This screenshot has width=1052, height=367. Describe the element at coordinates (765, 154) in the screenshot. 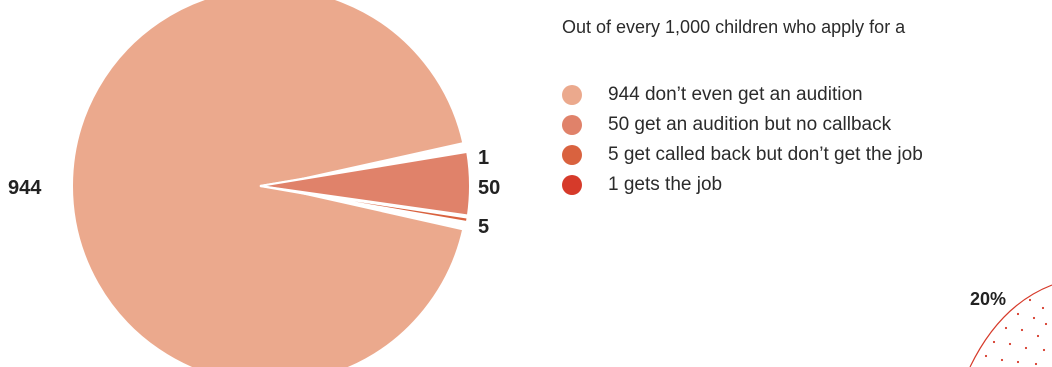

I see `legend-label: 5 get called back but don’t get the job` at that location.